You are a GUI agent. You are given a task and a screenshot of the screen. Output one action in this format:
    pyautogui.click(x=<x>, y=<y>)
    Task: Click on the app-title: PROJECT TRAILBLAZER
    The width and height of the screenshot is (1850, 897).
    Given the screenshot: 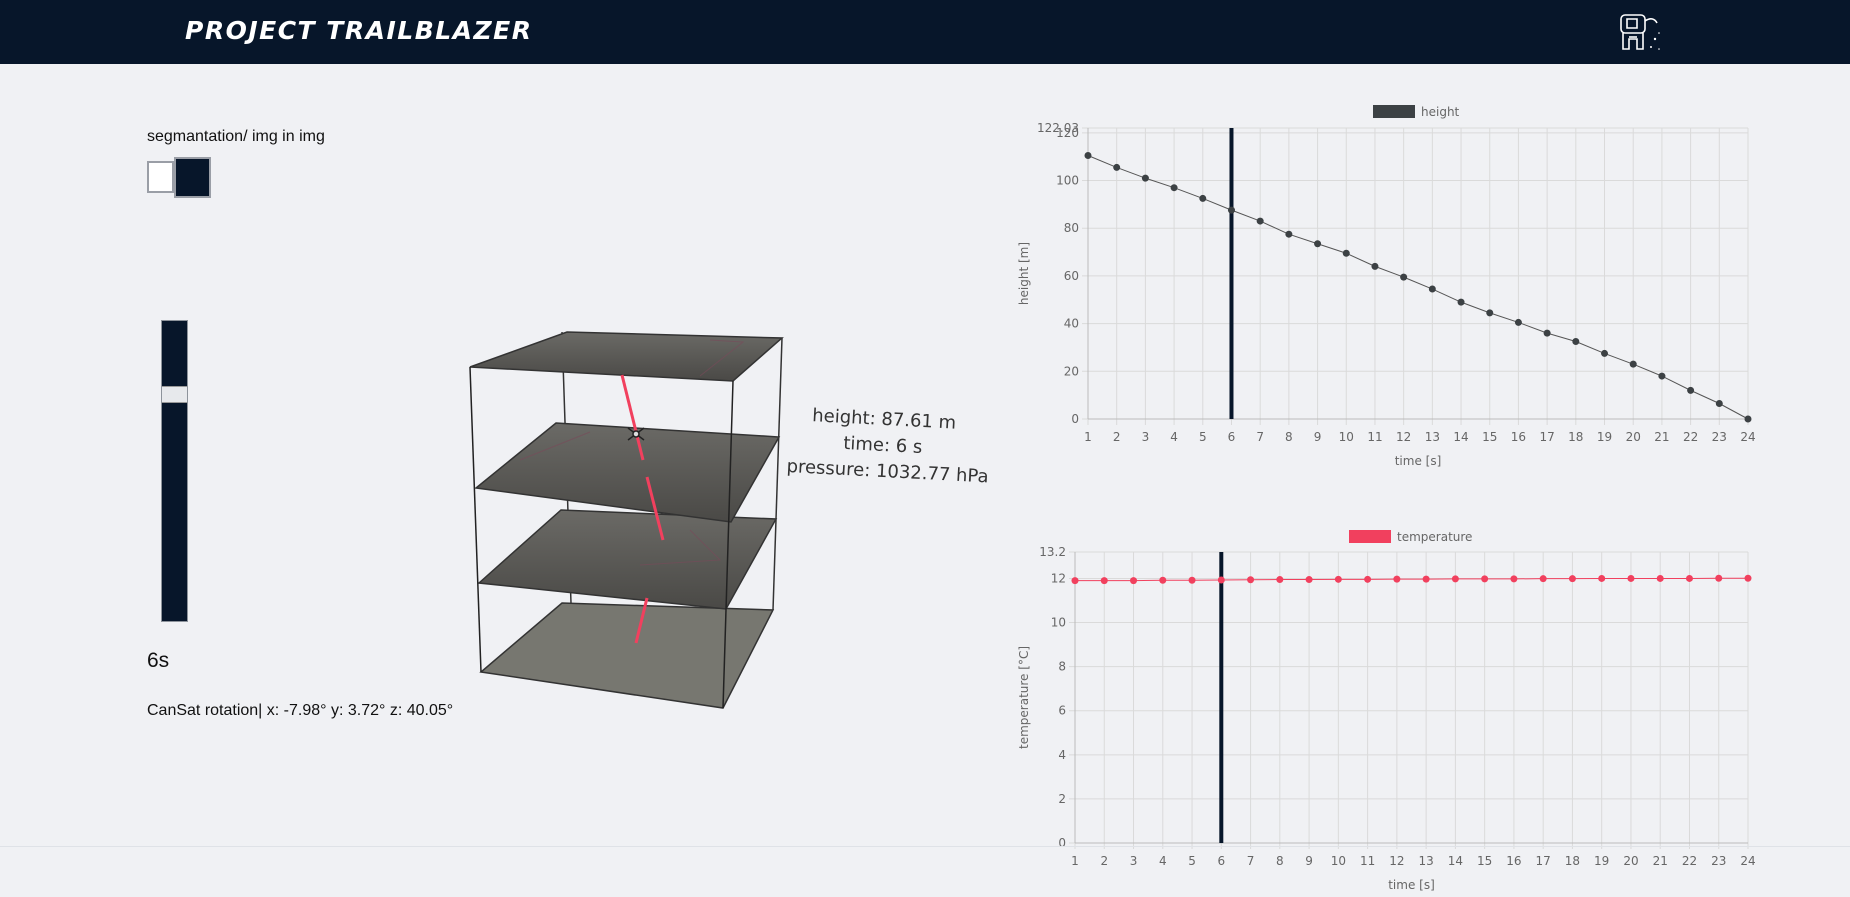 What is the action you would take?
    pyautogui.click(x=359, y=30)
    